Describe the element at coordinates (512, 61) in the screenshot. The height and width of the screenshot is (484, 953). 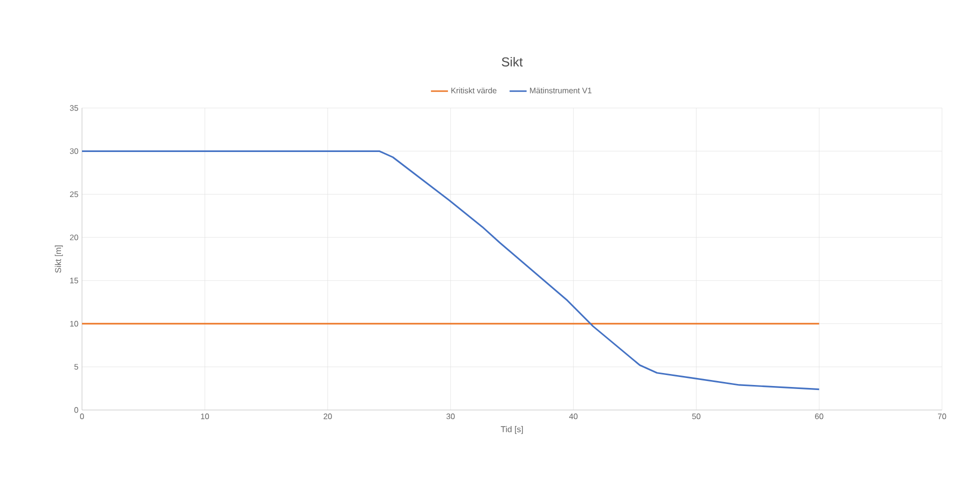
I see `chart-title: Sikt` at that location.